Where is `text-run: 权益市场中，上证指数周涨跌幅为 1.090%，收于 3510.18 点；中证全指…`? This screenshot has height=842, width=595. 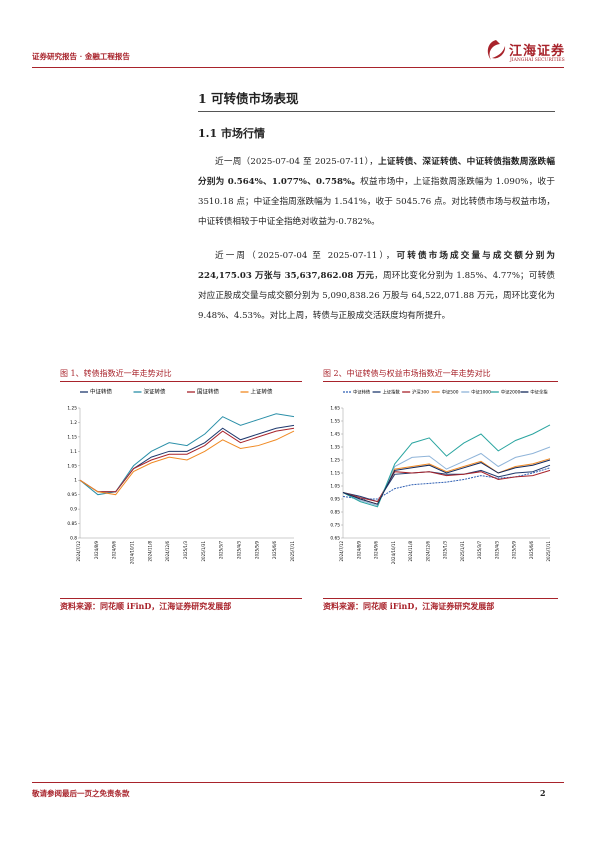 text-run: 权益市场中，上证指数周涨跌幅为 1.090%，收于 3510.18 点；中证全指… is located at coordinates (376, 202).